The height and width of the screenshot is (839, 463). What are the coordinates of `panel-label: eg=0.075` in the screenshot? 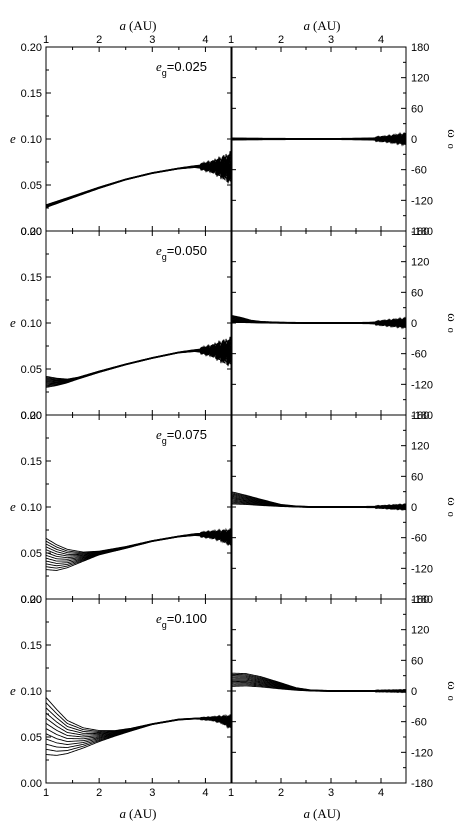 It's located at (181, 436).